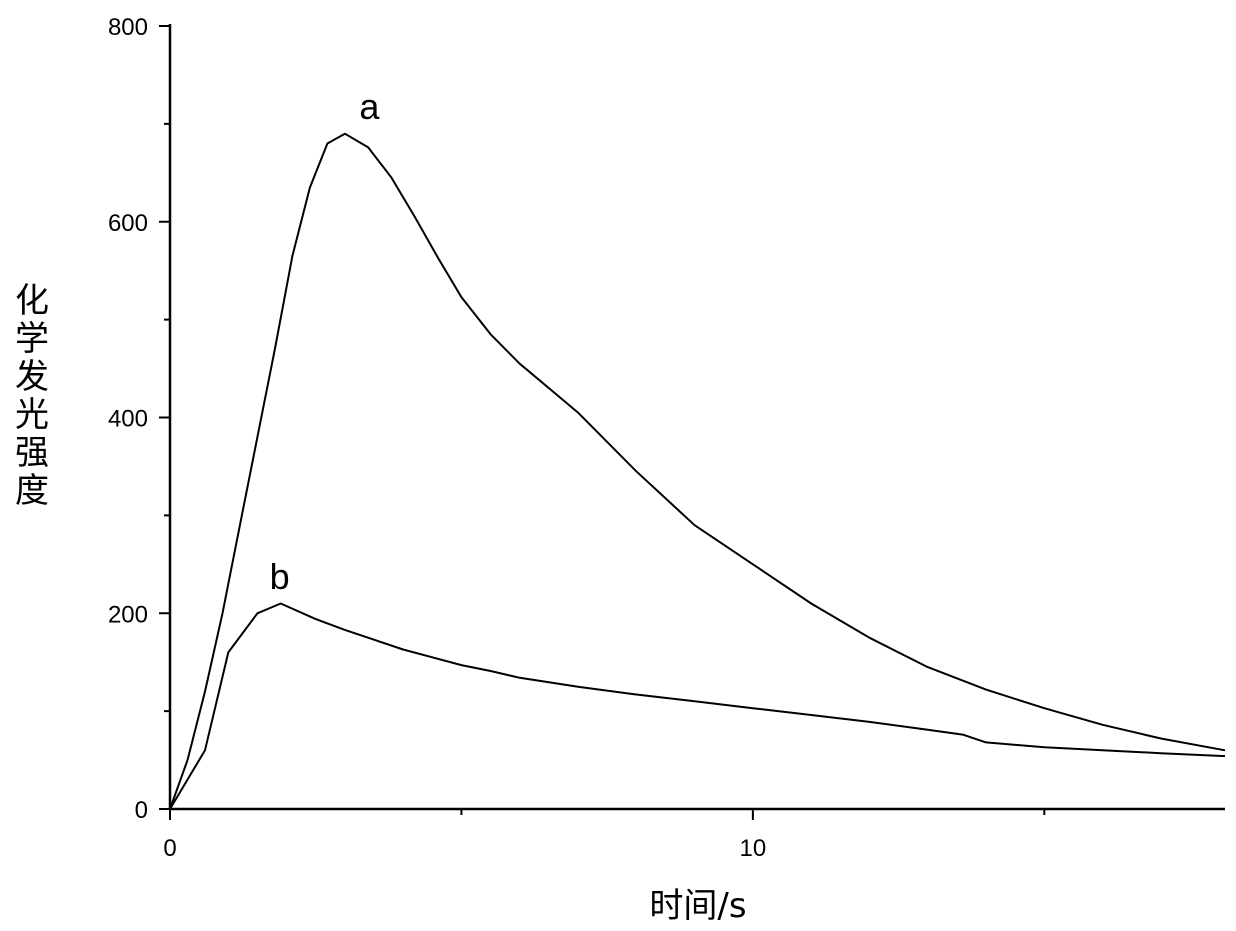 Image resolution: width=1236 pixels, height=931 pixels. Describe the element at coordinates (753, 848) in the screenshot. I see `x-tick-label: 10` at that location.